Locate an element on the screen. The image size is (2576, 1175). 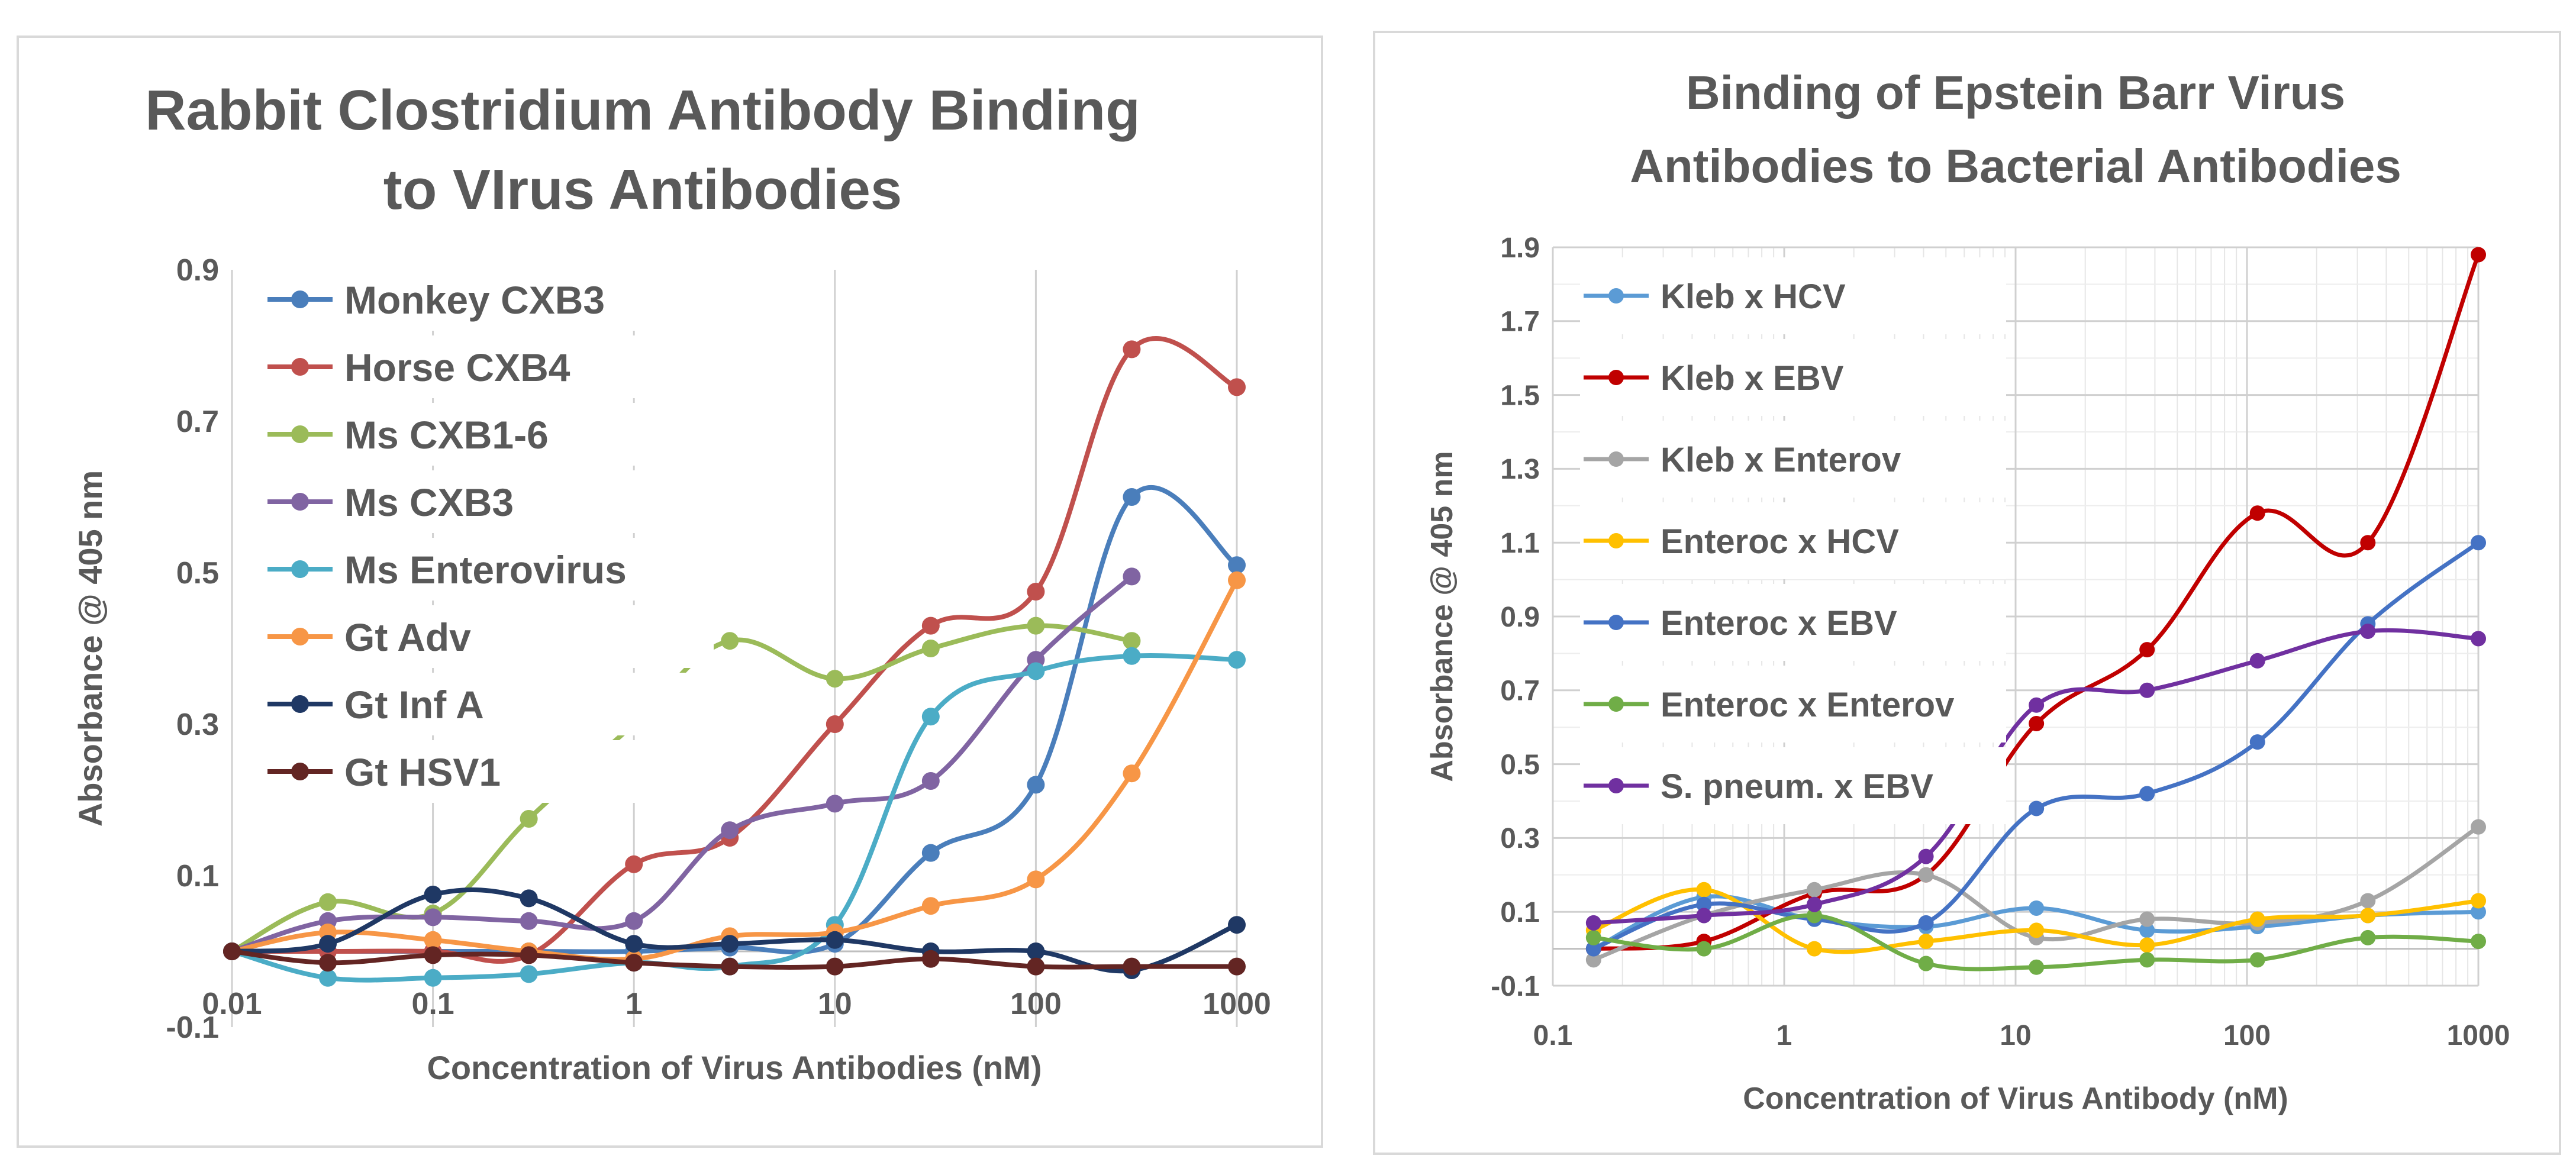
legend-entry-label: S. pneum. x EBV is located at coordinates (1797, 787).